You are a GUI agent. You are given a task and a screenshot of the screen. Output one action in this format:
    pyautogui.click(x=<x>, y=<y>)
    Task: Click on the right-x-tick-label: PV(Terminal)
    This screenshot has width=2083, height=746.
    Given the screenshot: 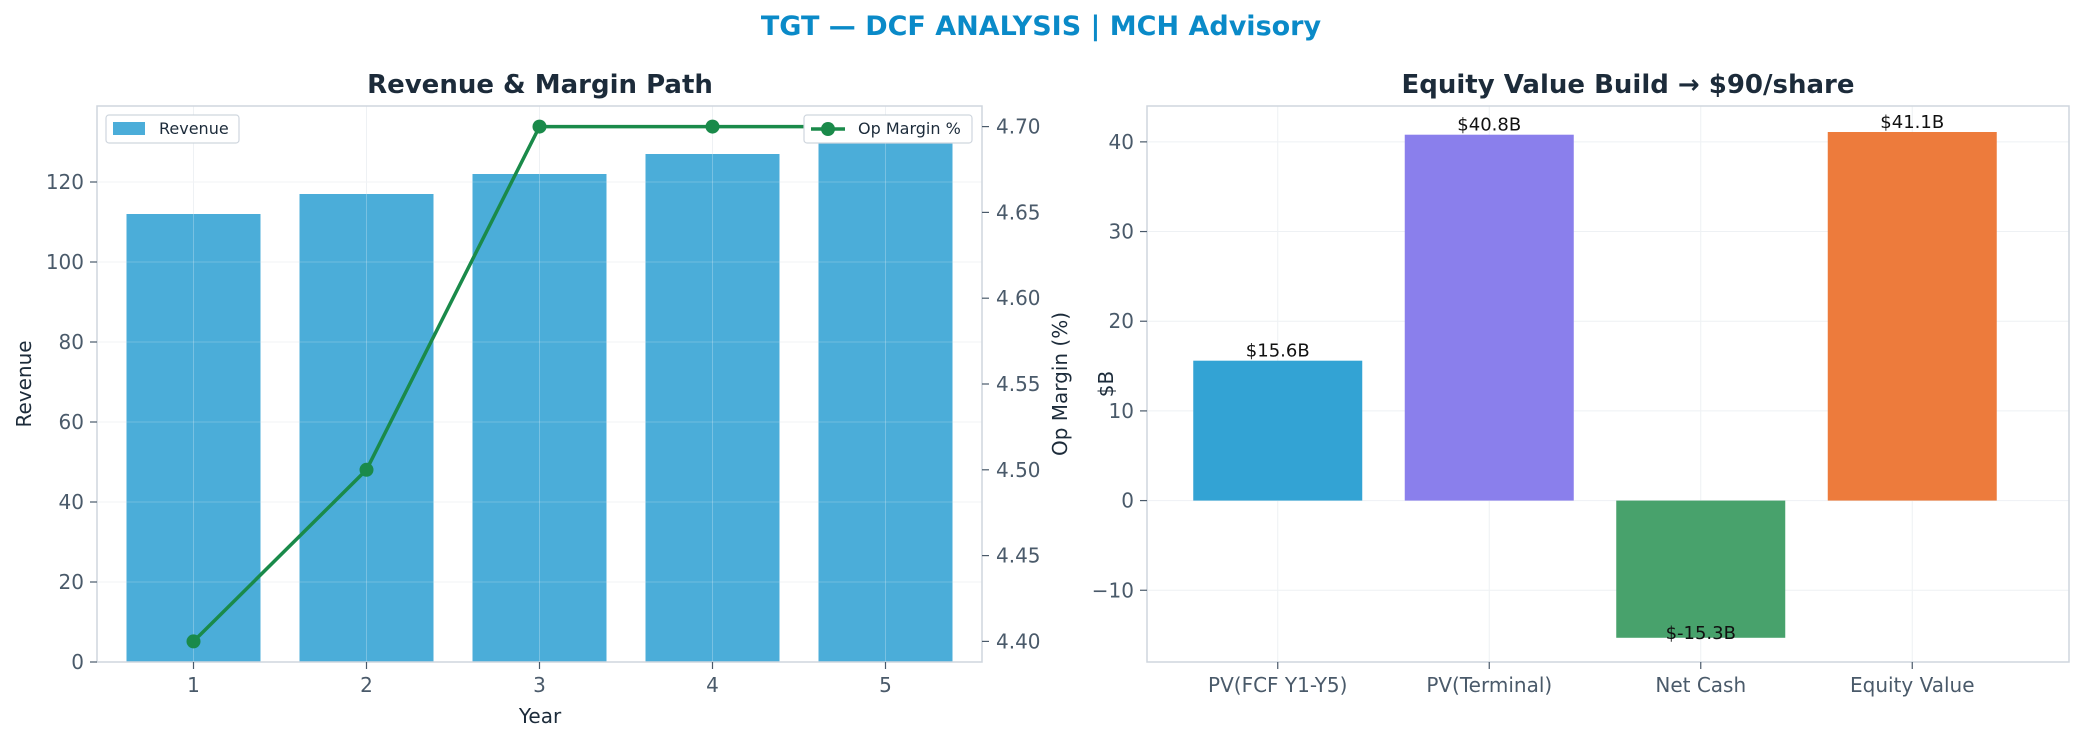 What is the action you would take?
    pyautogui.click(x=1489, y=685)
    